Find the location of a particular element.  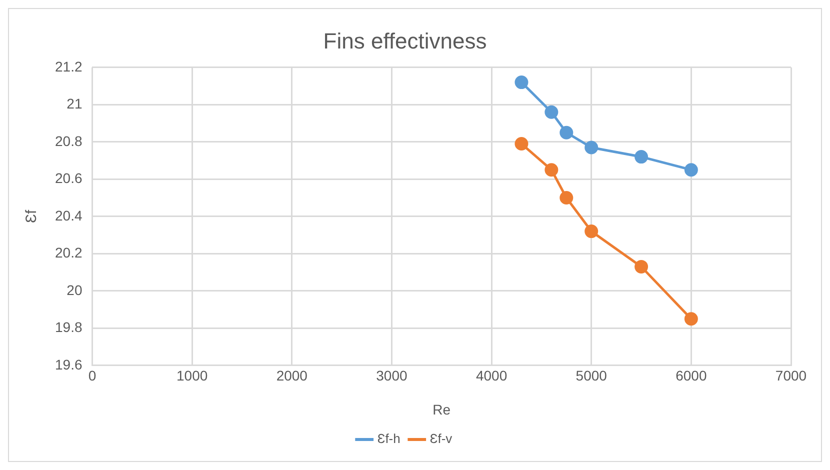

y-tick-label: 21.2 is located at coordinates (68, 66).